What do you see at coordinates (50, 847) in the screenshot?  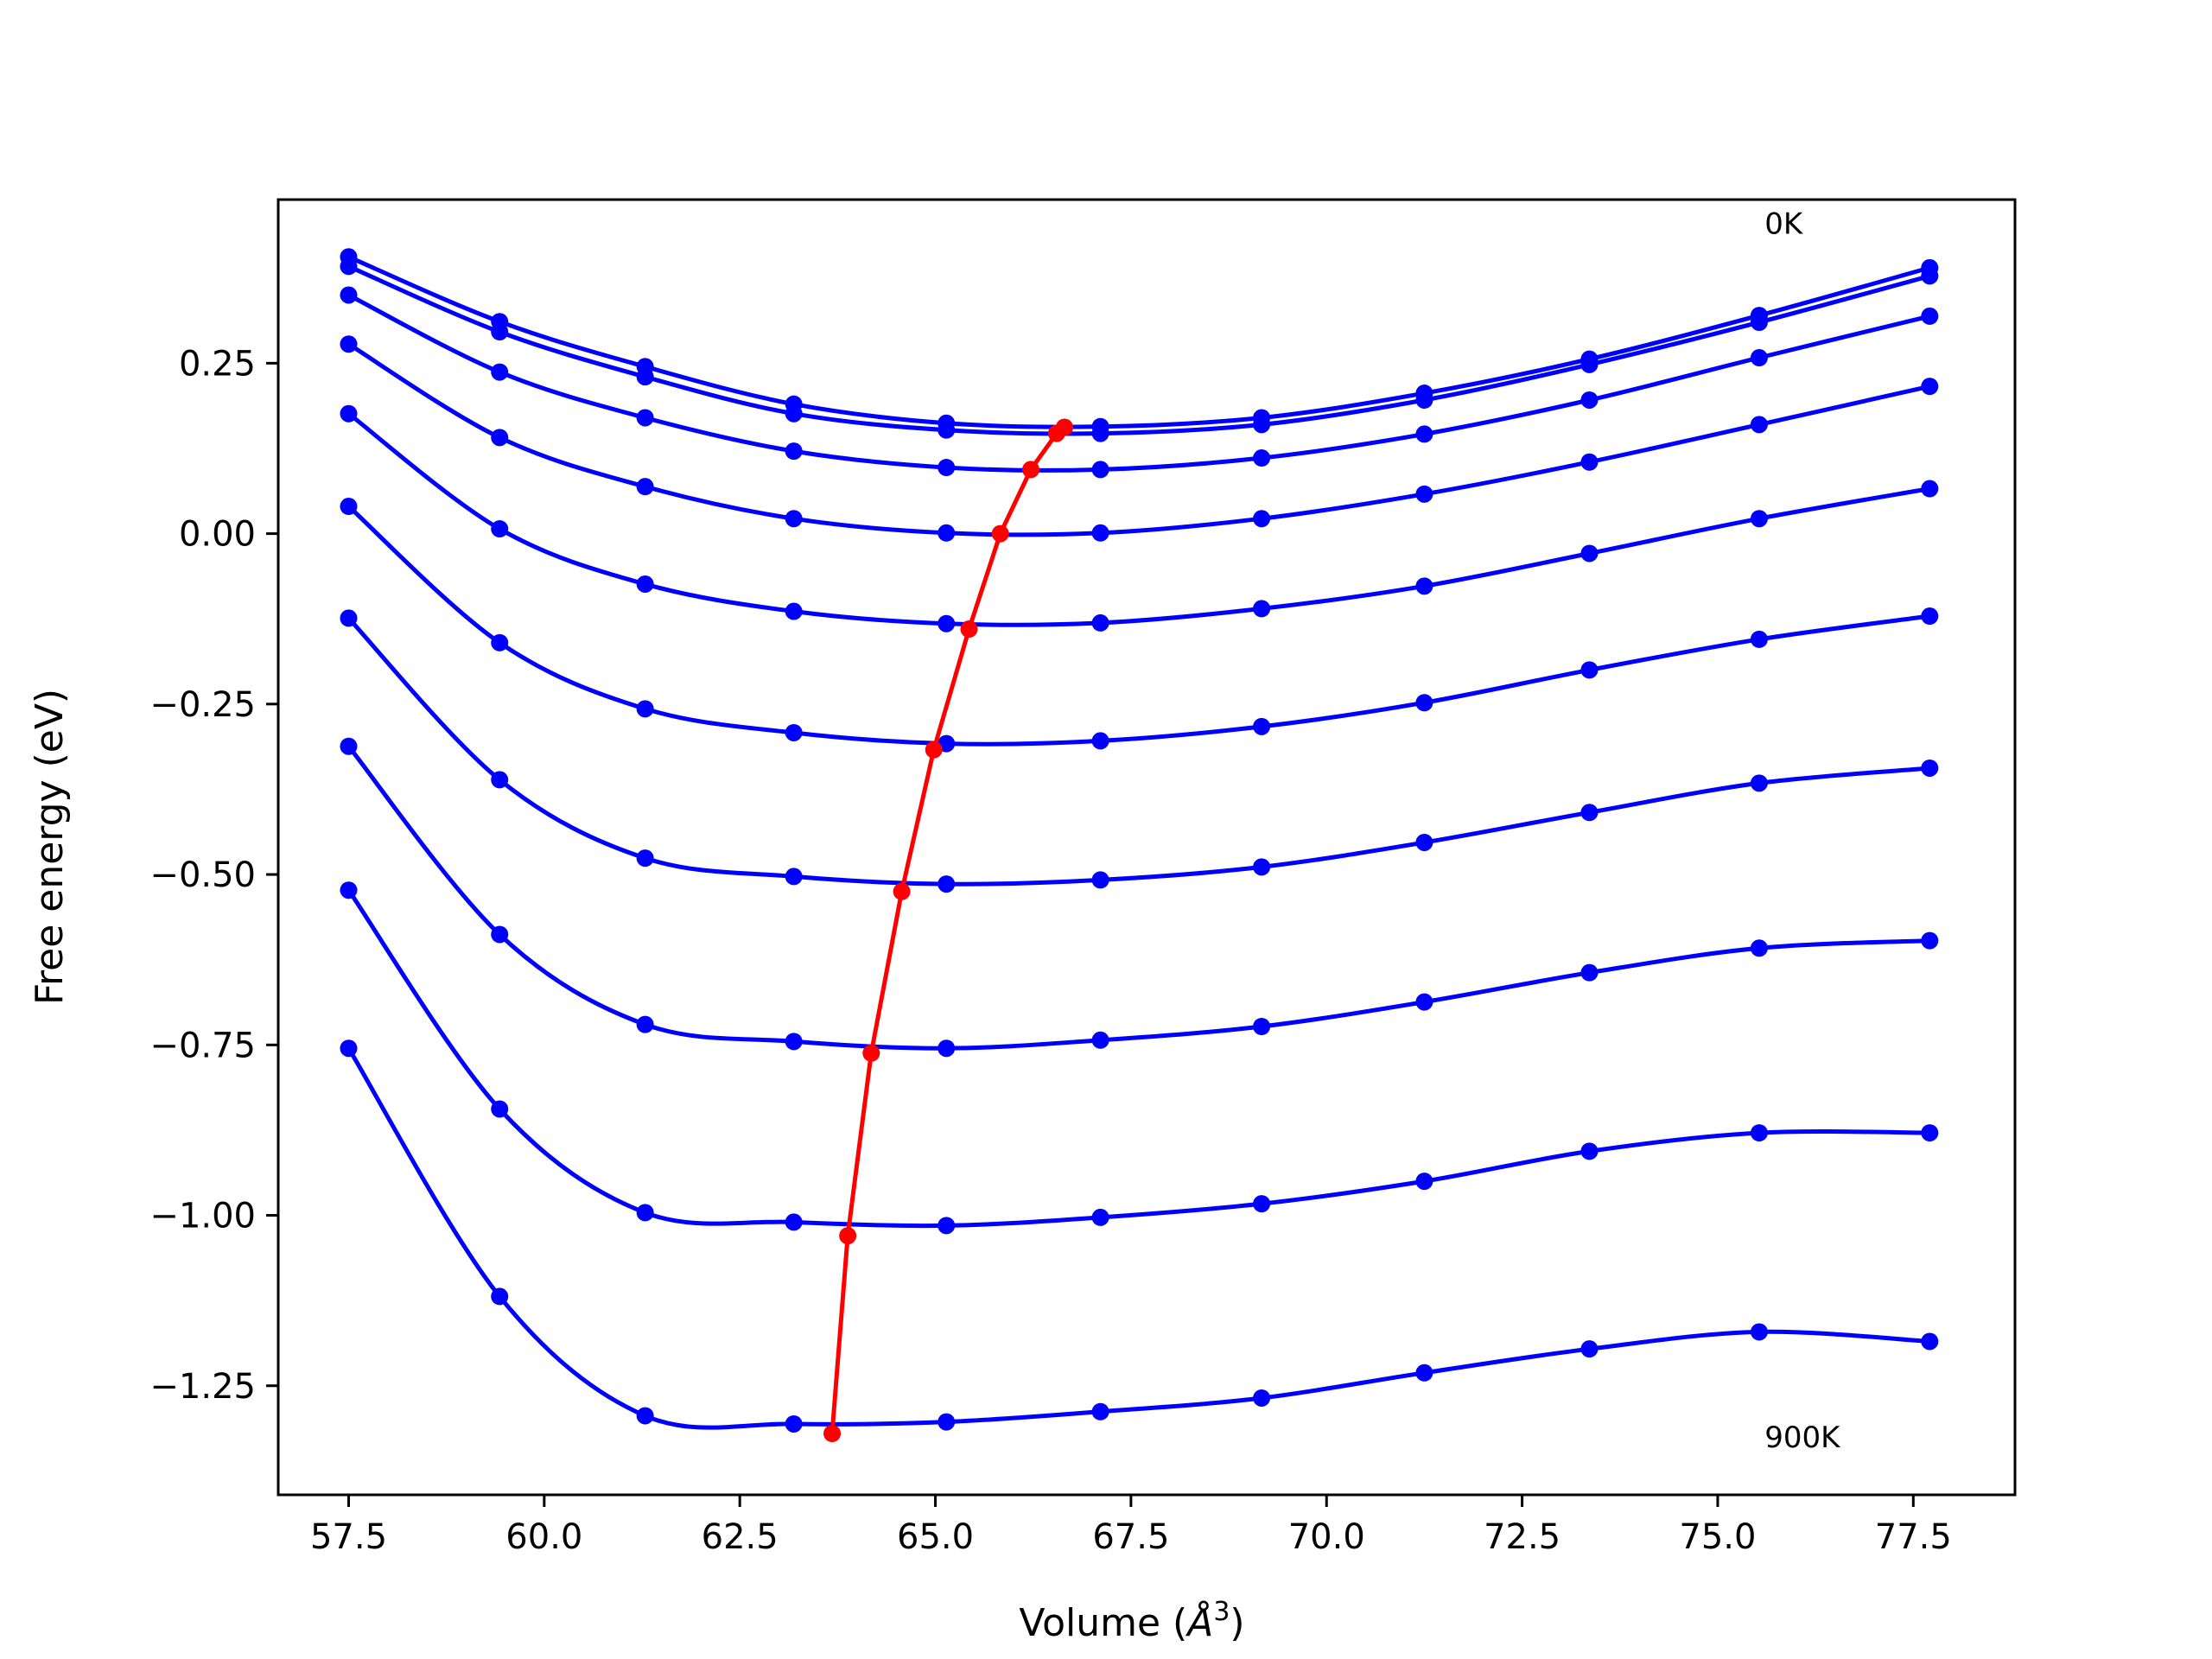 I see `y-axis-label: Free energy (eV)` at bounding box center [50, 847].